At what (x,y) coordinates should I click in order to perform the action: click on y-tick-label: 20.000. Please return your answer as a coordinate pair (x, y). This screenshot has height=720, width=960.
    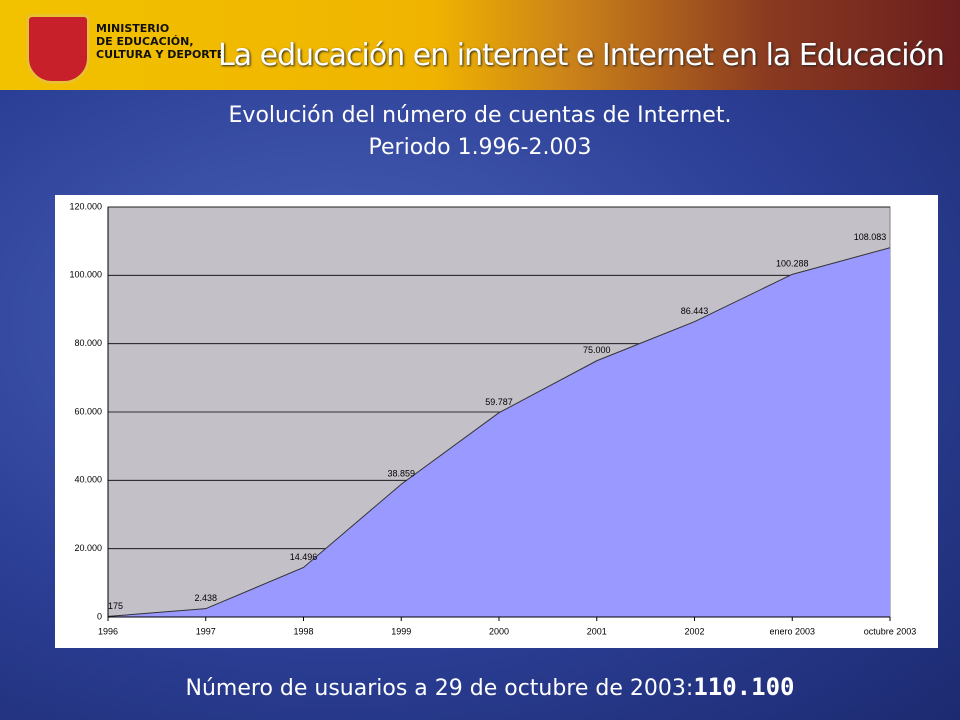
    Looking at the image, I should click on (88, 548).